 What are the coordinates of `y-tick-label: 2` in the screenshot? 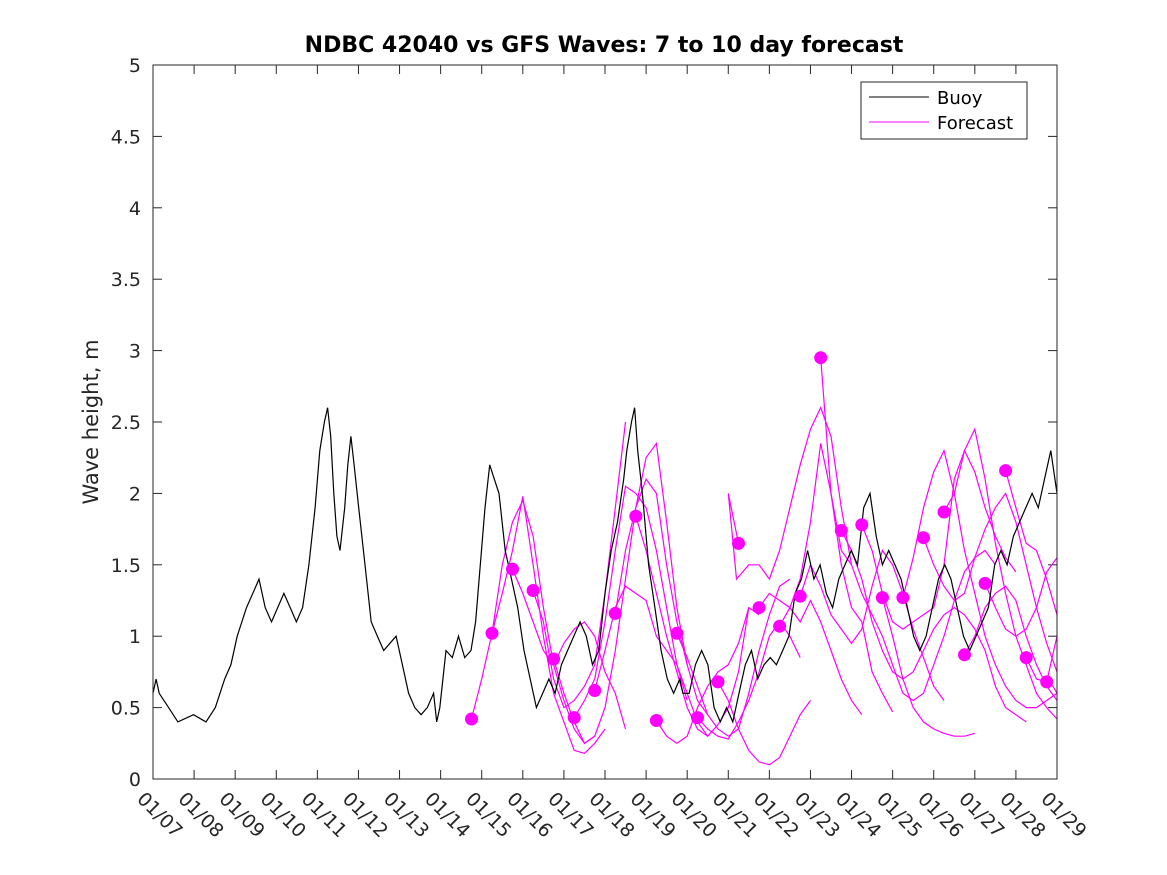 It's located at (135, 494).